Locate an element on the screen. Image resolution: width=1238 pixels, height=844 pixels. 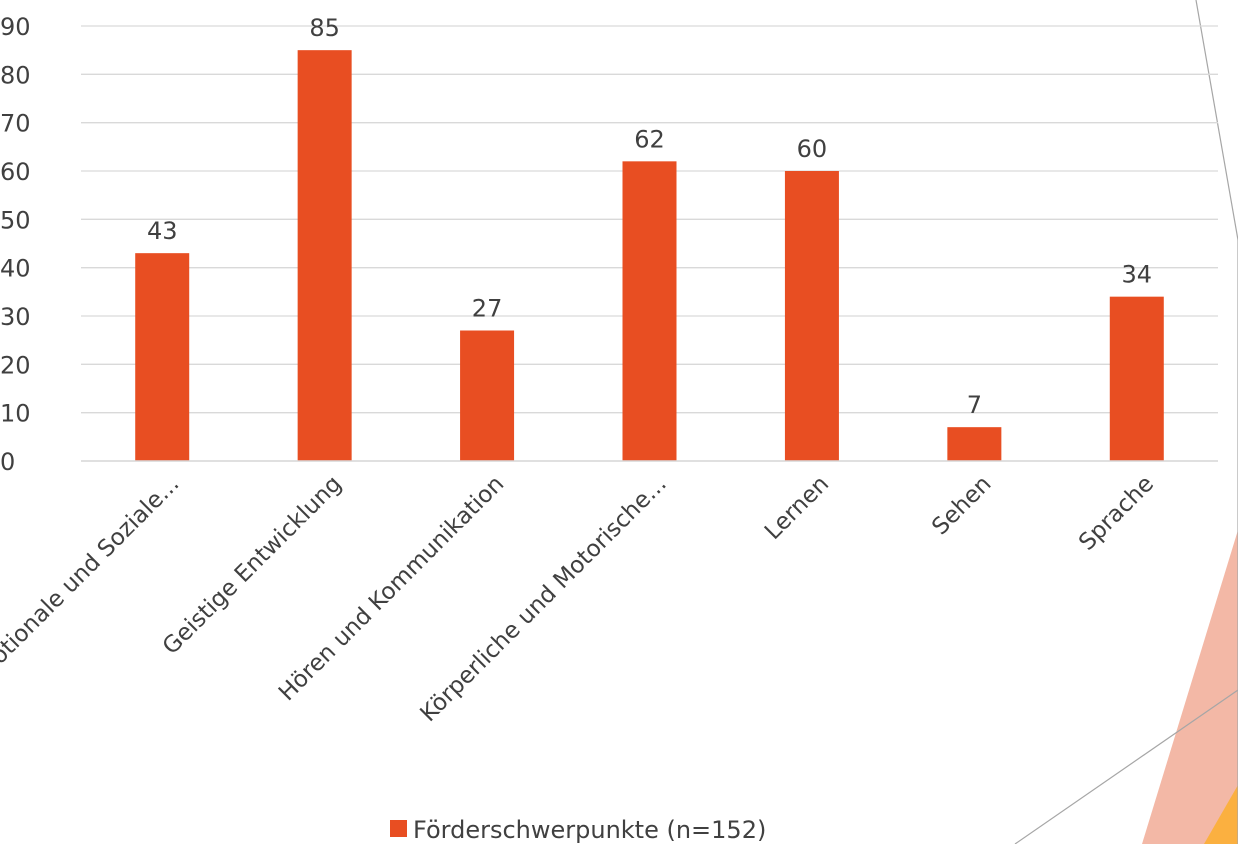
y-tick-label: 30 is located at coordinates (15, 317).